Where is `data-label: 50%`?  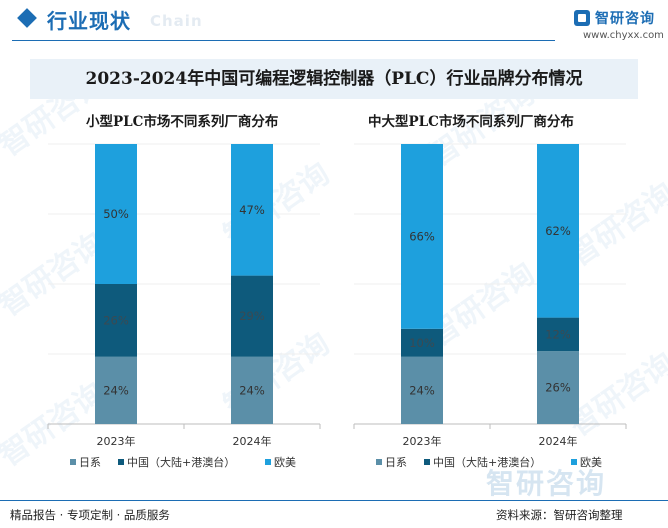 data-label: 50% is located at coordinates (116, 214).